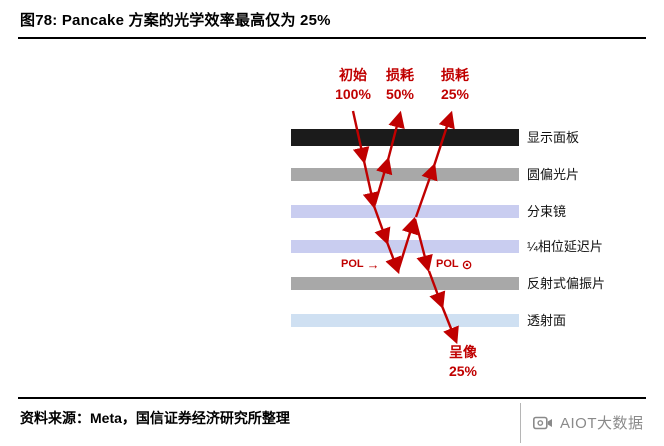  Describe the element at coordinates (373, 264) in the screenshot. I see `arrow-right-icon: →` at that location.